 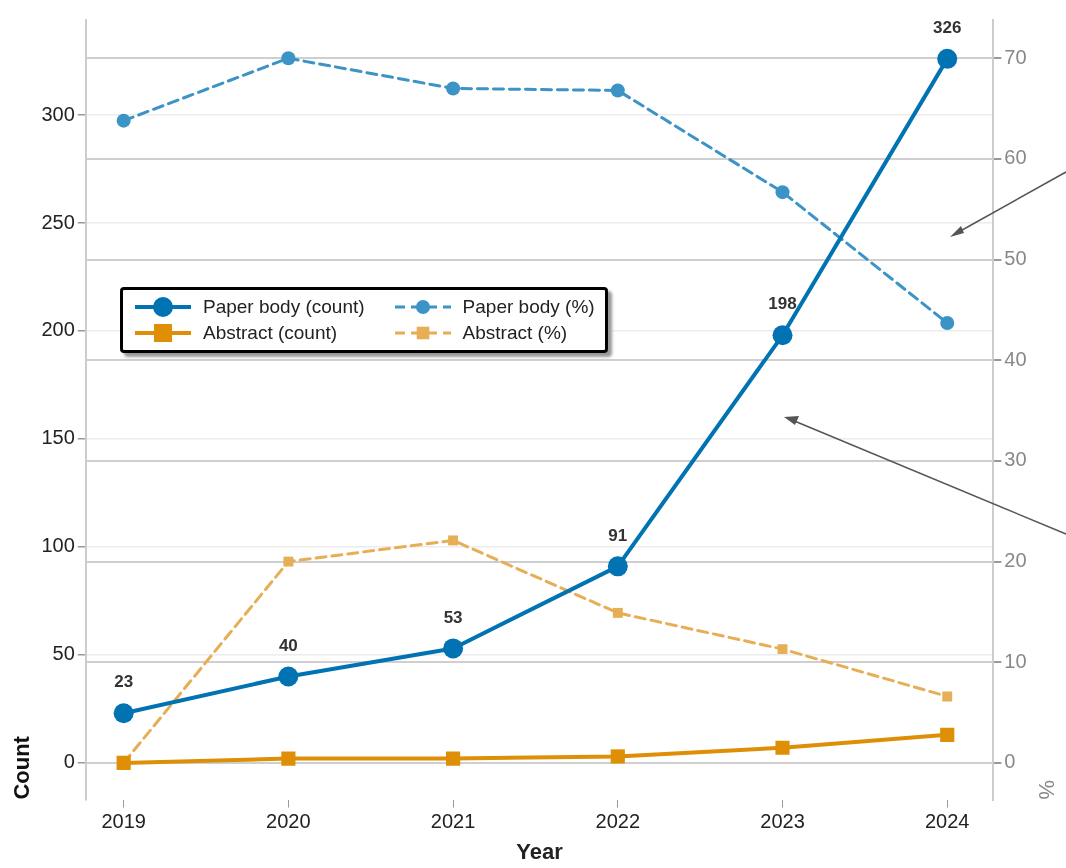 I want to click on x-tick-label: 2022, so click(x=618, y=821).